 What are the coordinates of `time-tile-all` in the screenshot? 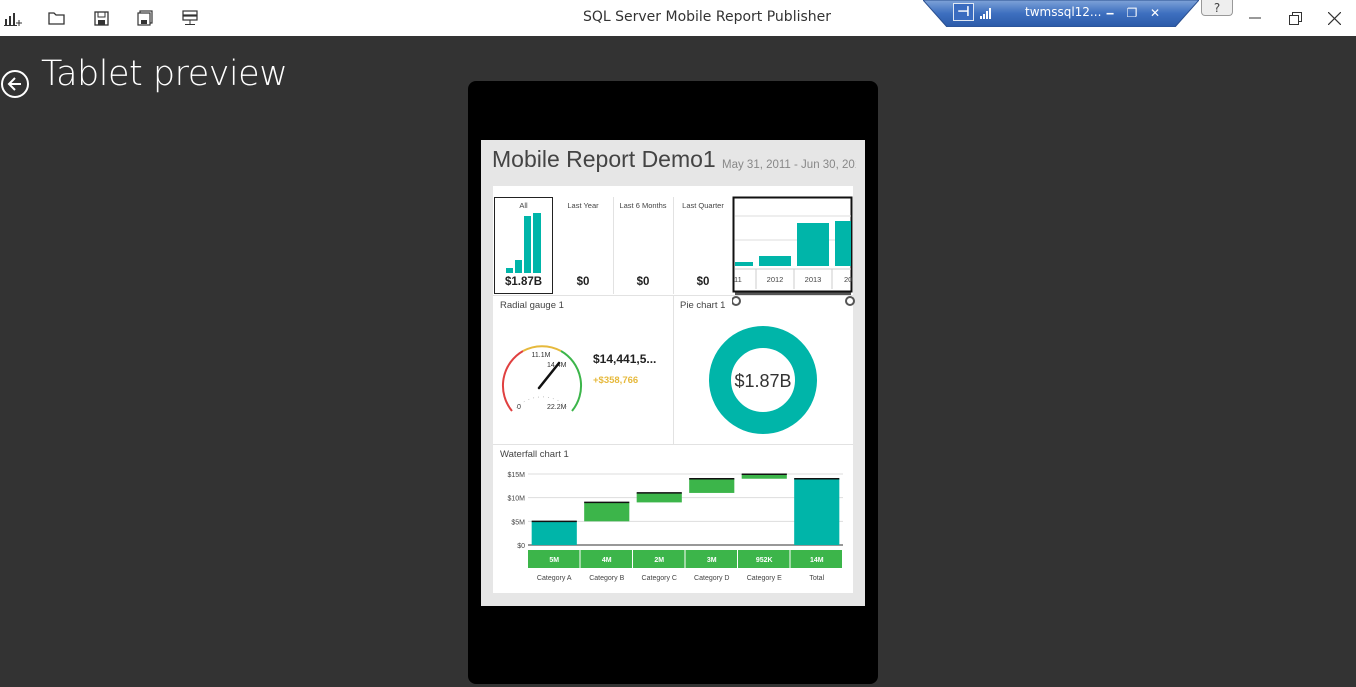 It's located at (523, 245).